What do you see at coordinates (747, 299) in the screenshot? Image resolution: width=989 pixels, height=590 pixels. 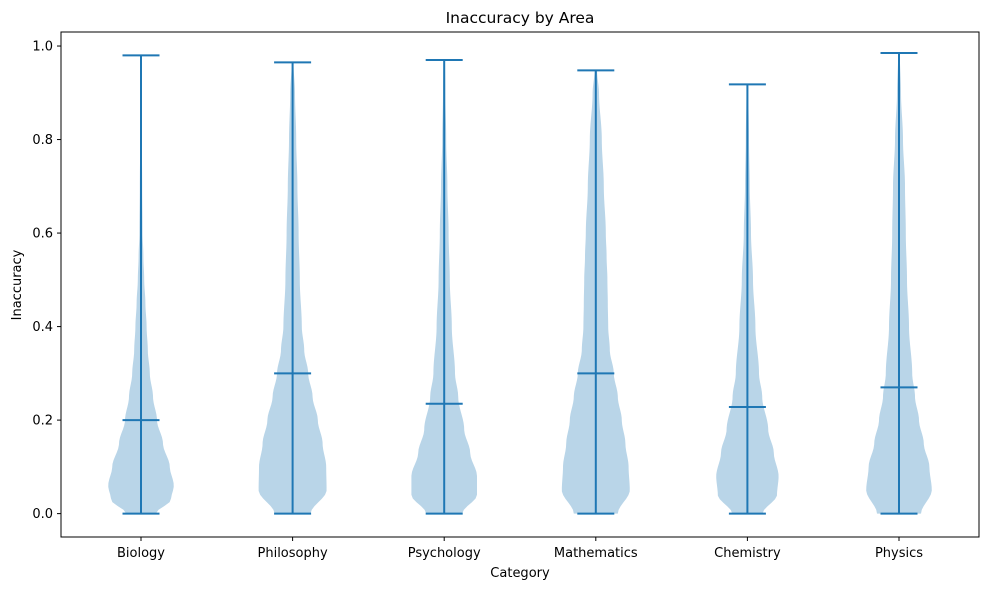 I see `violin-chemistry` at bounding box center [747, 299].